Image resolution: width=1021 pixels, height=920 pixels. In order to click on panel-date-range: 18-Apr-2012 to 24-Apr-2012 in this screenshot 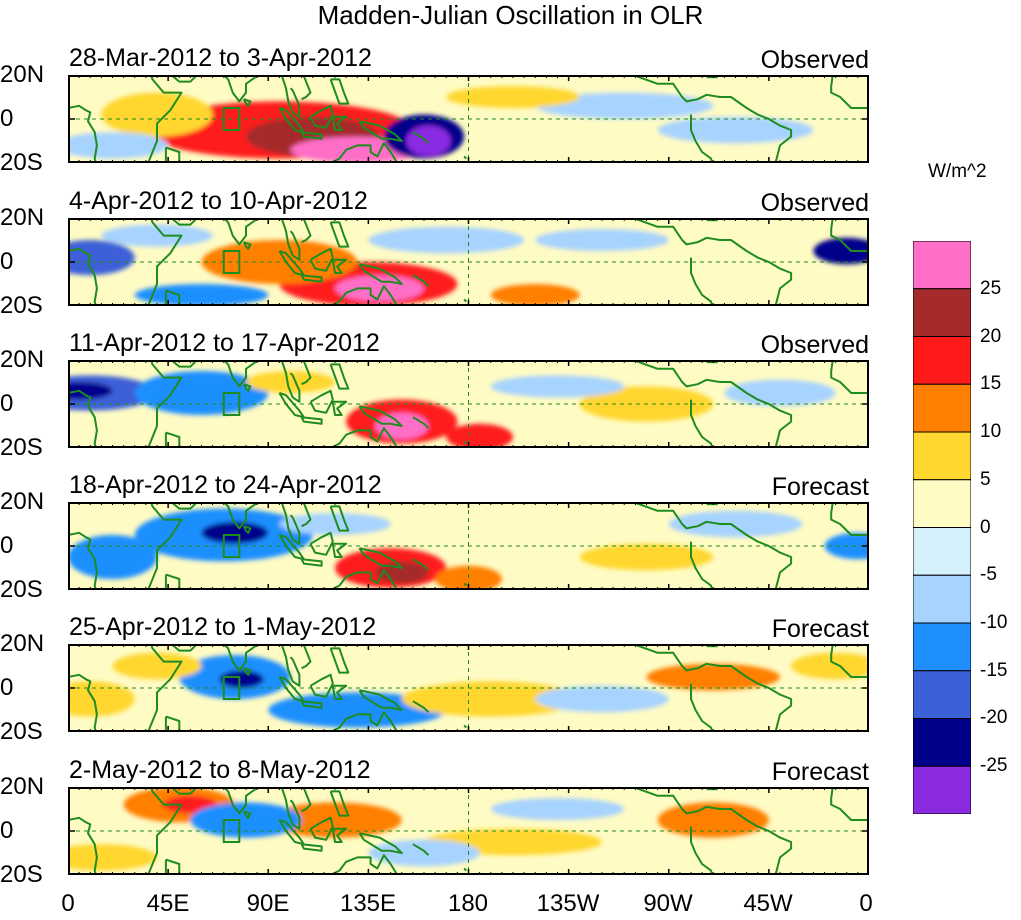, I will do `click(225, 485)`.